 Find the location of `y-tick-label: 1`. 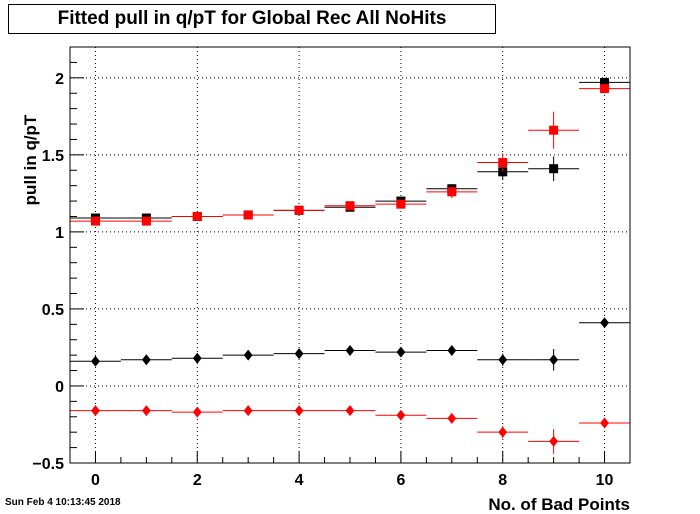

y-tick-label: 1 is located at coordinates (59, 233).